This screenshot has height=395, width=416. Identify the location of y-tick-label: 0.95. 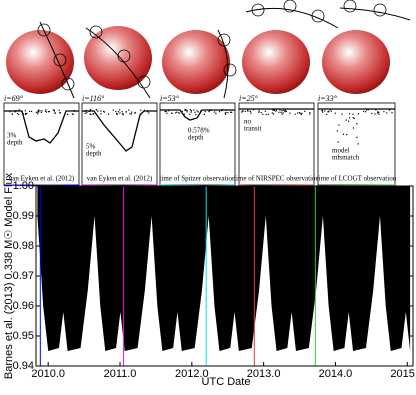
(23, 336).